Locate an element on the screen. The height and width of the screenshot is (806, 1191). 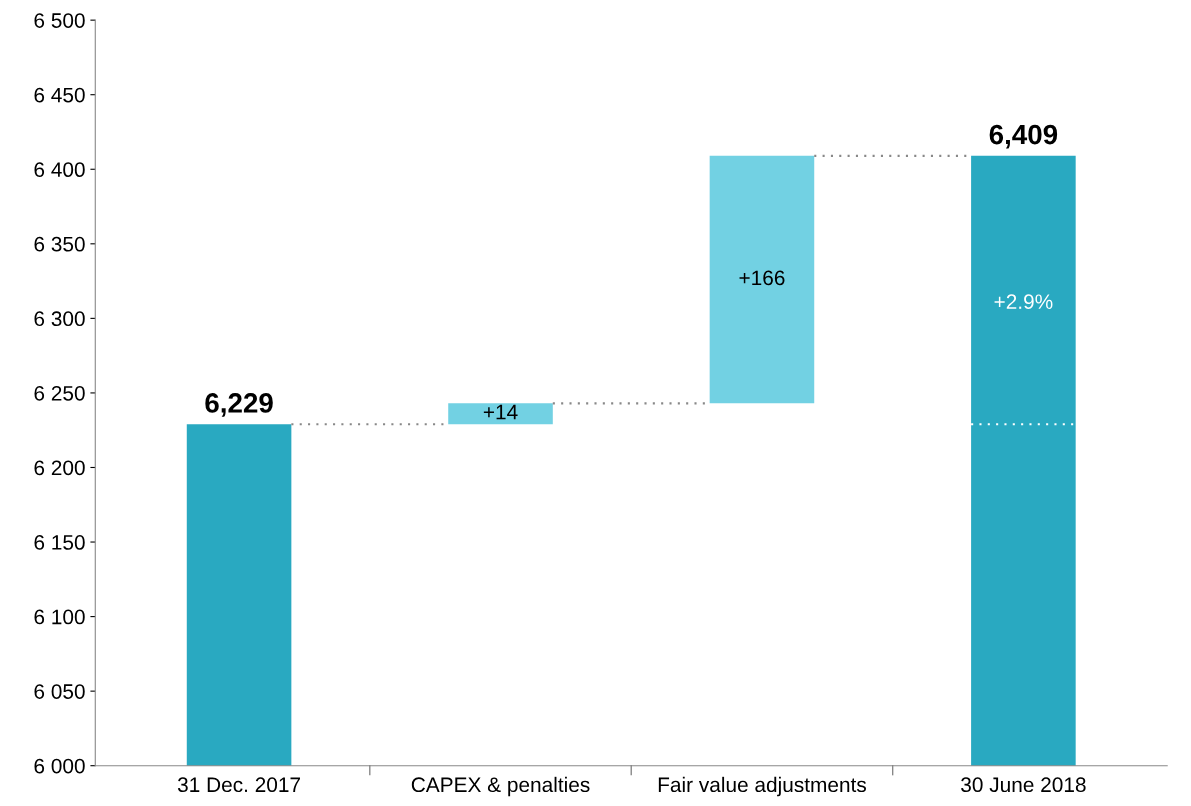
data-label: 6,409 is located at coordinates (1023, 136).